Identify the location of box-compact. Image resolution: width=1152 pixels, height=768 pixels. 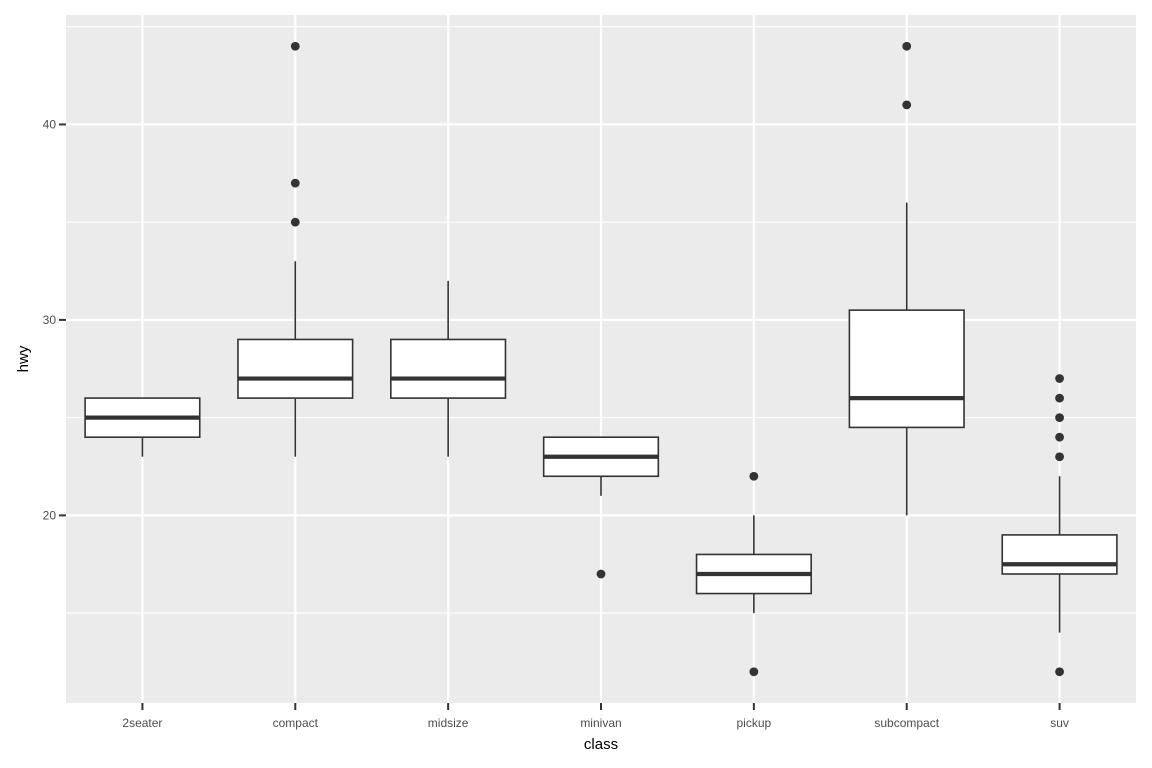
(295, 249).